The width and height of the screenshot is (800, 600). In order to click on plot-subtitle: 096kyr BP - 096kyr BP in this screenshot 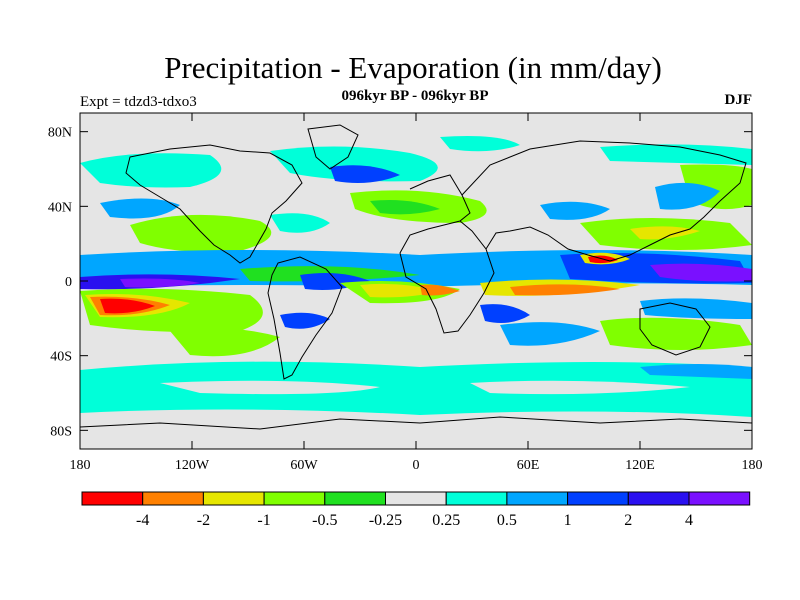, I will do `click(415, 96)`.